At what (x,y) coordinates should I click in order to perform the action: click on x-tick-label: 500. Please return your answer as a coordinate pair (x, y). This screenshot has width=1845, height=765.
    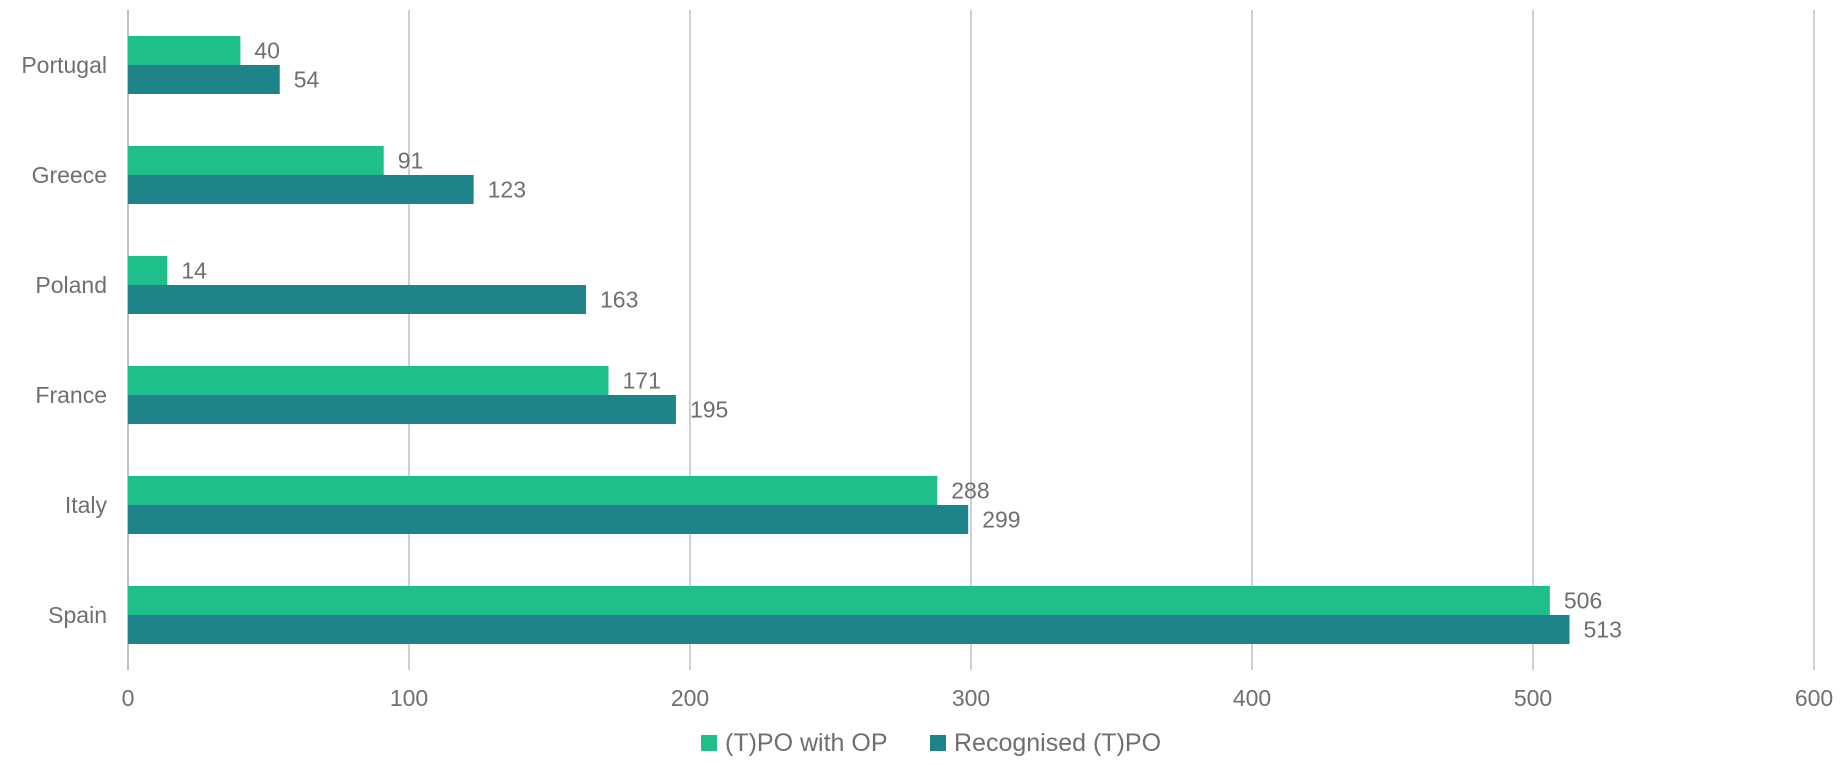
    Looking at the image, I should click on (1533, 698).